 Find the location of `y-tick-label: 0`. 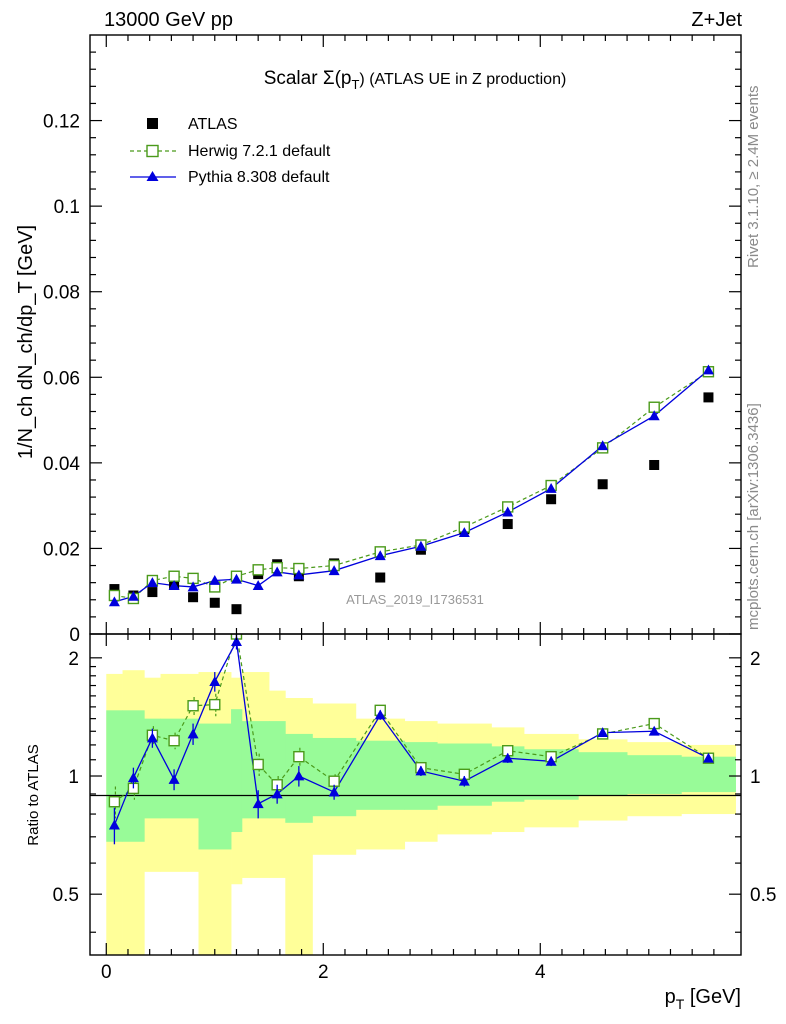

y-tick-label: 0 is located at coordinates (74, 635).